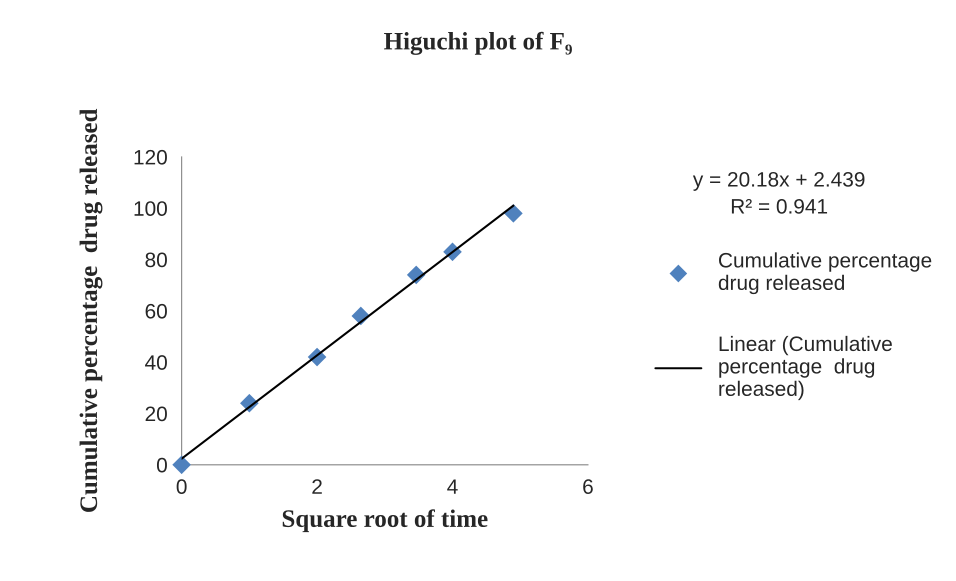 This screenshot has width=956, height=581. I want to click on x-tick-label: 0, so click(181, 486).